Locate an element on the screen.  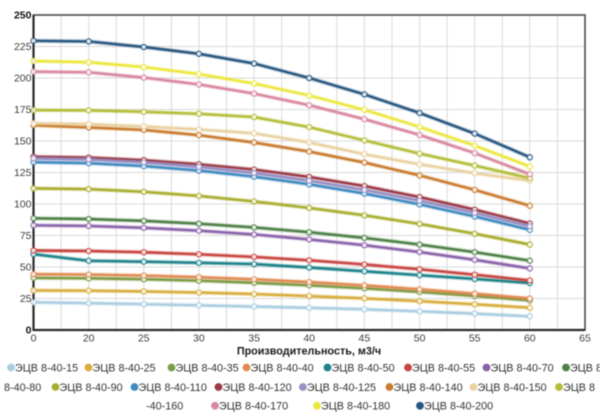
svg-text: 20 is located at coordinates (89, 339).